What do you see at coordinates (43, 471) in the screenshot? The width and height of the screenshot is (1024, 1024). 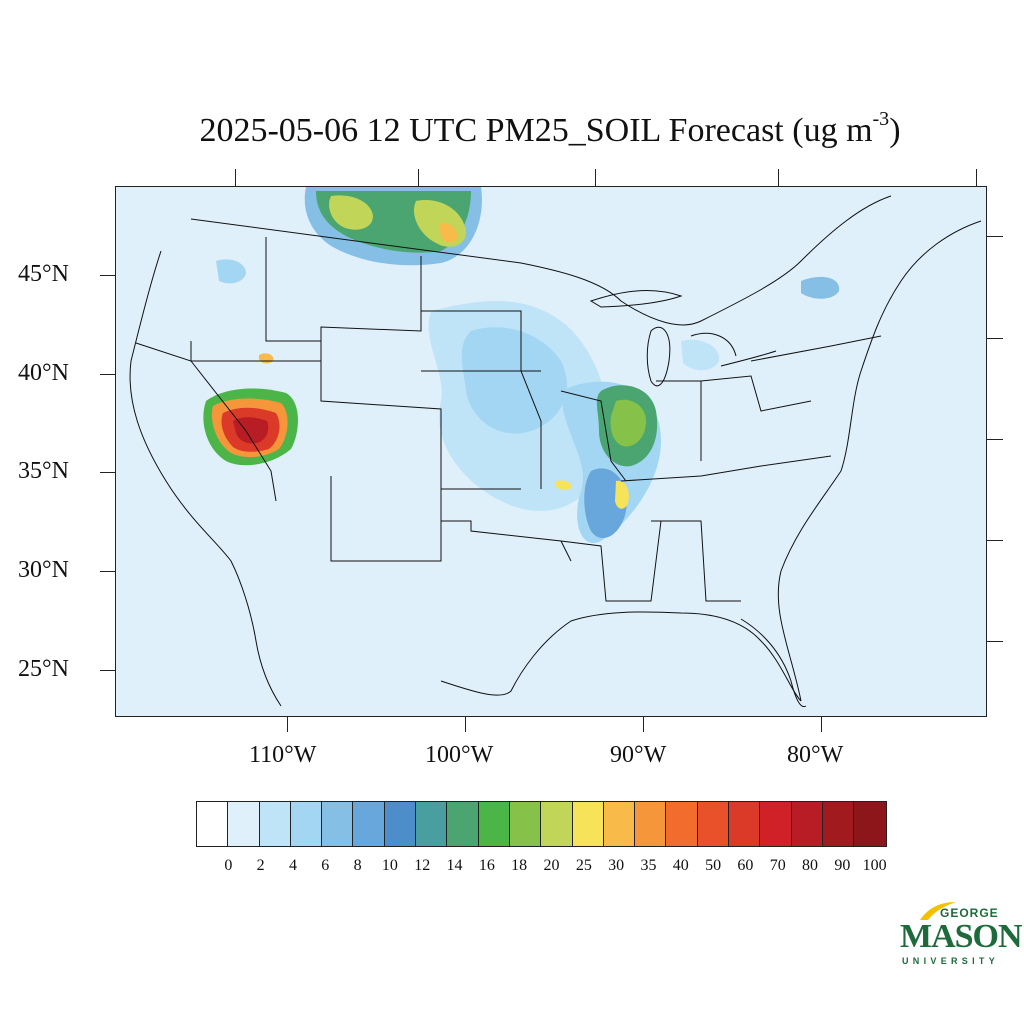 I see `lat-label-35n: 35°N` at bounding box center [43, 471].